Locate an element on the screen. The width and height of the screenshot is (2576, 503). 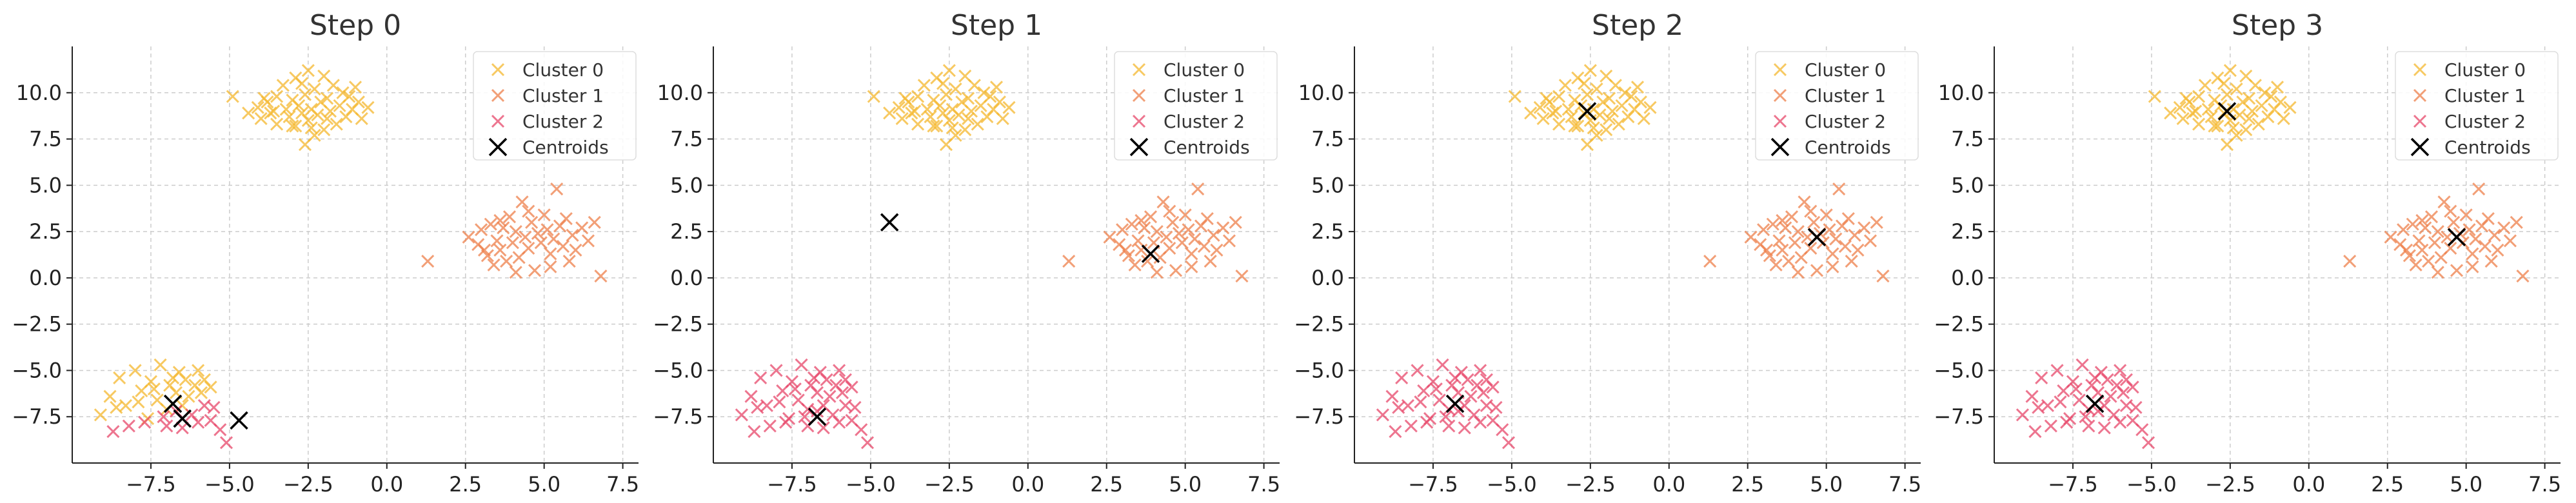
x-tick-label: 5.0 is located at coordinates (2466, 485).